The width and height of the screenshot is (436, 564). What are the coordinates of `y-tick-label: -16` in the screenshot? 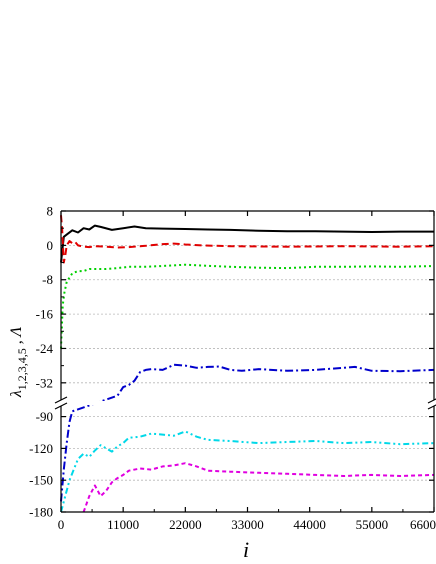 It's located at (45, 314).